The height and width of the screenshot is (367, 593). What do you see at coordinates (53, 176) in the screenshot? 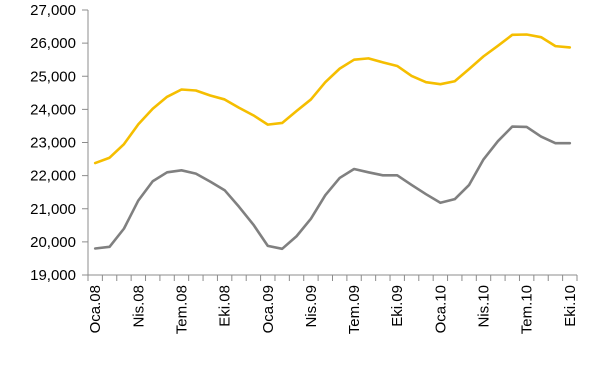
I see `y-tick-label: 22,000` at bounding box center [53, 176].